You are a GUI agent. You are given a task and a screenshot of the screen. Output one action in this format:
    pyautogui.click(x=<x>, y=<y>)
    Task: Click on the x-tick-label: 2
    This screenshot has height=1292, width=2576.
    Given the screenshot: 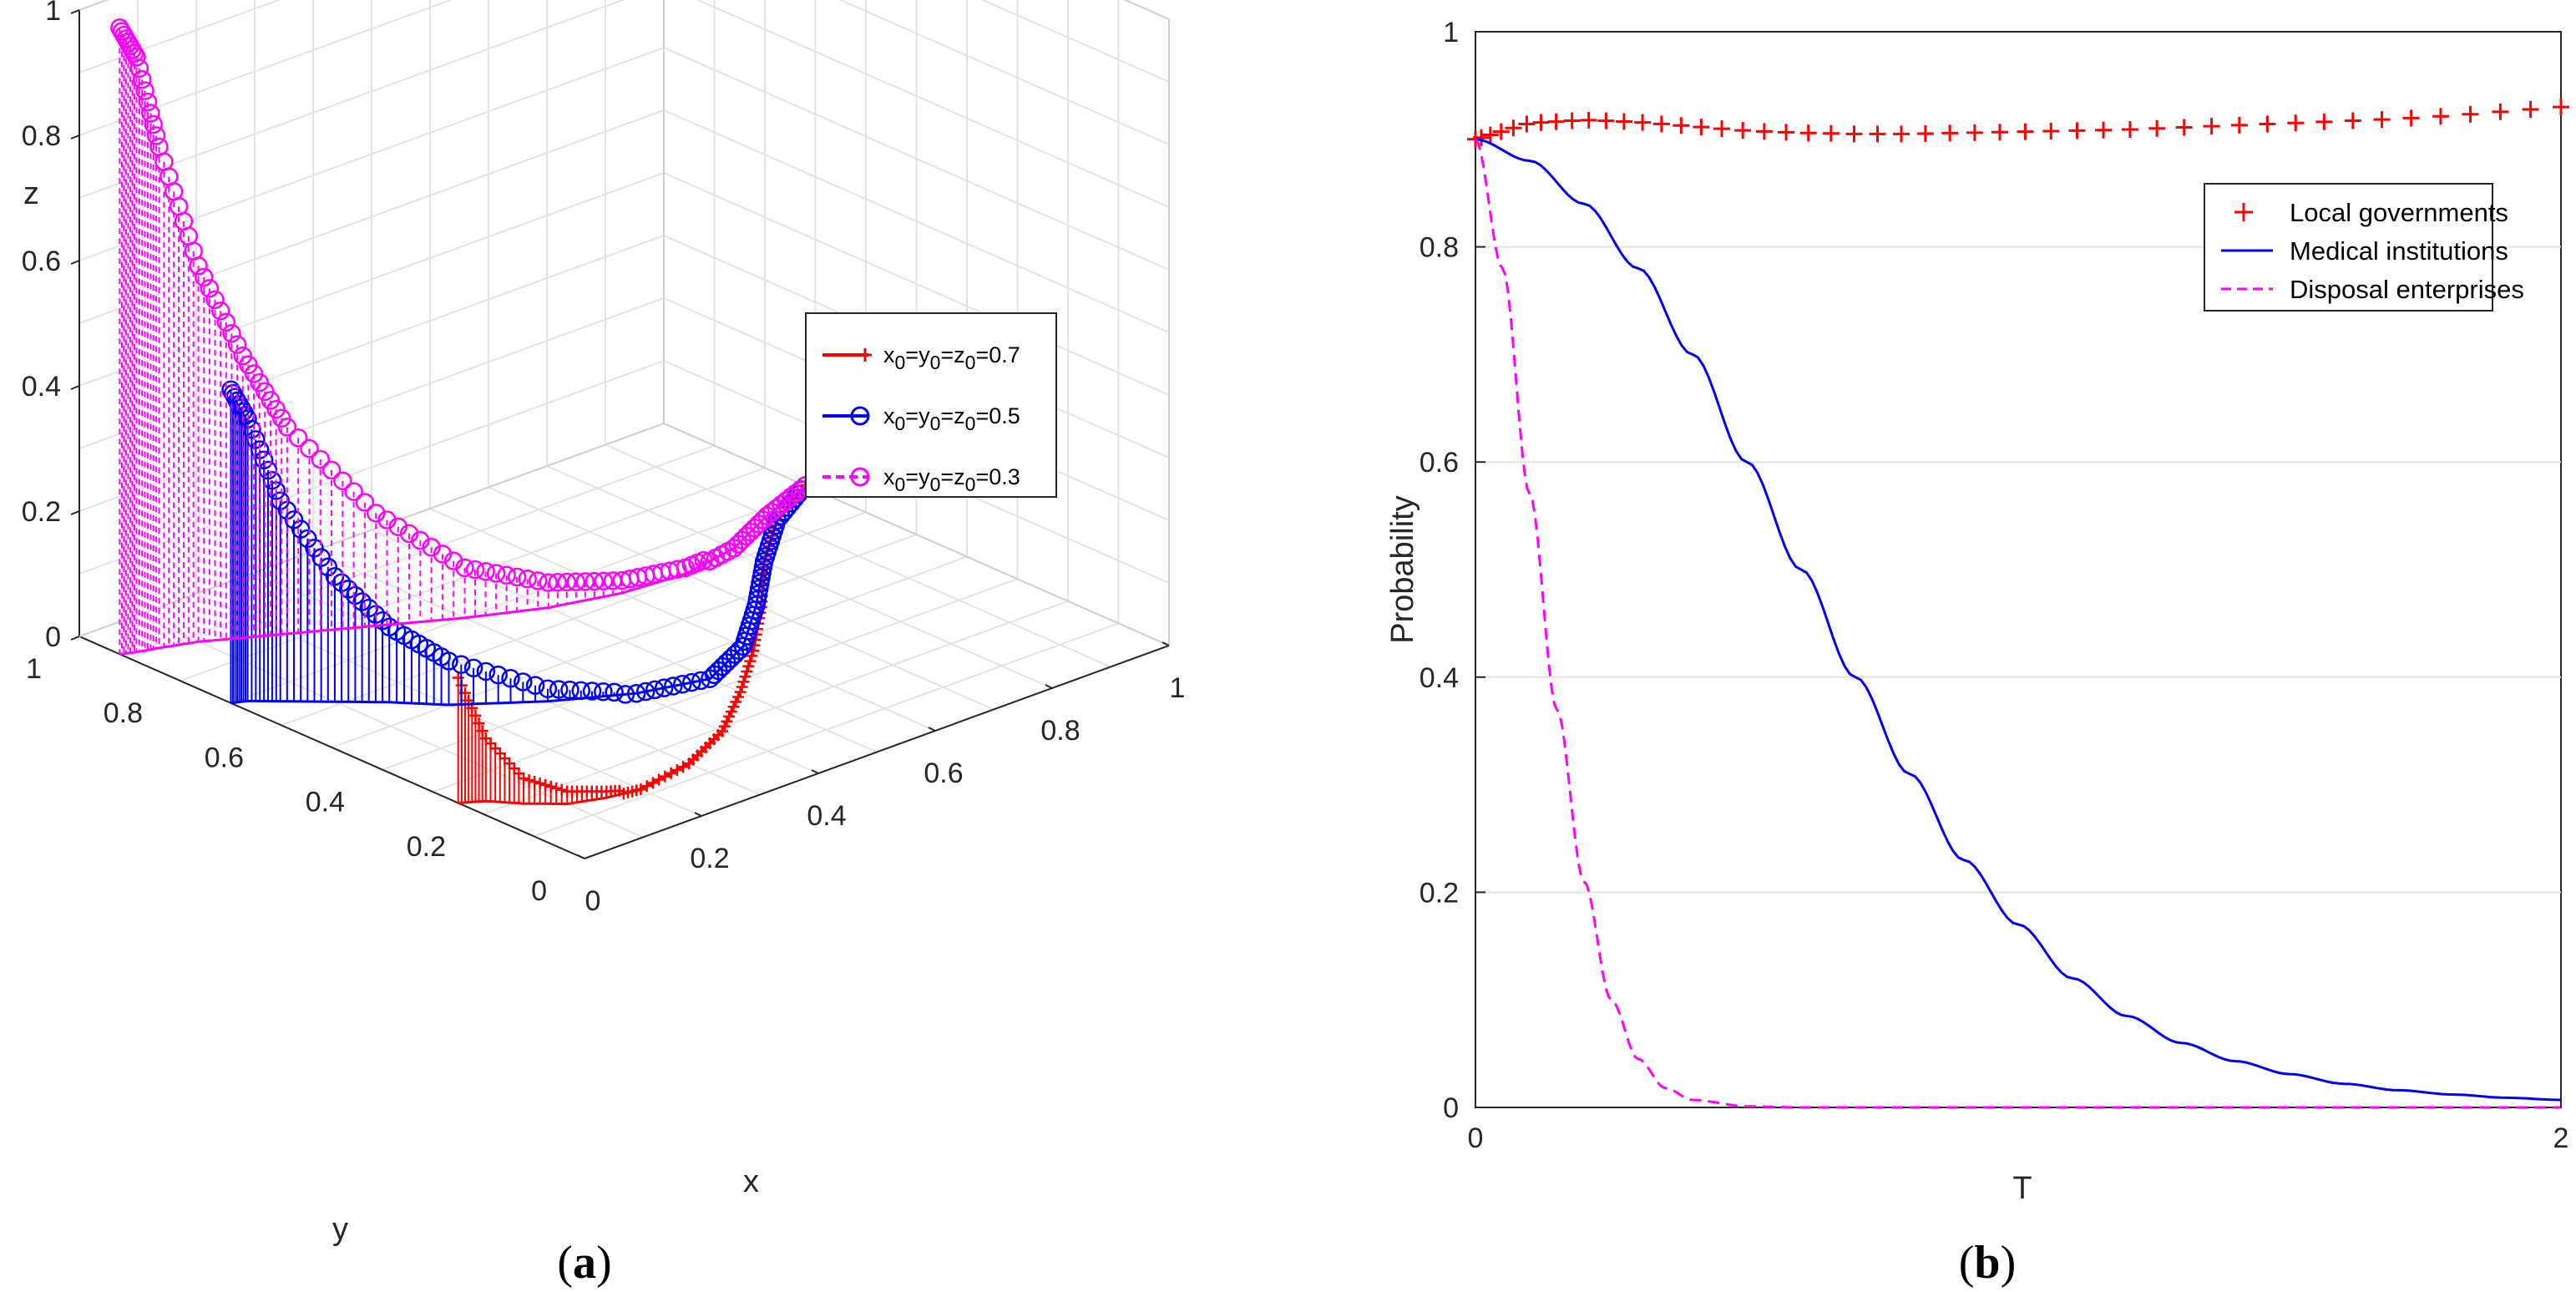 What is the action you would take?
    pyautogui.click(x=2561, y=1138)
    